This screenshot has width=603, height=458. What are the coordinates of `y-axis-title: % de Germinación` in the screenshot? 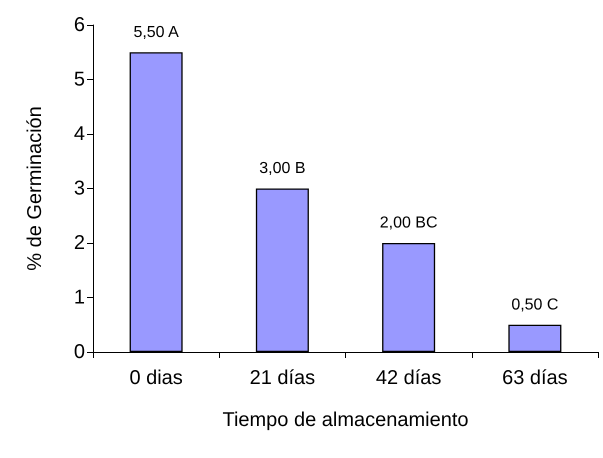 It's located at (35, 188).